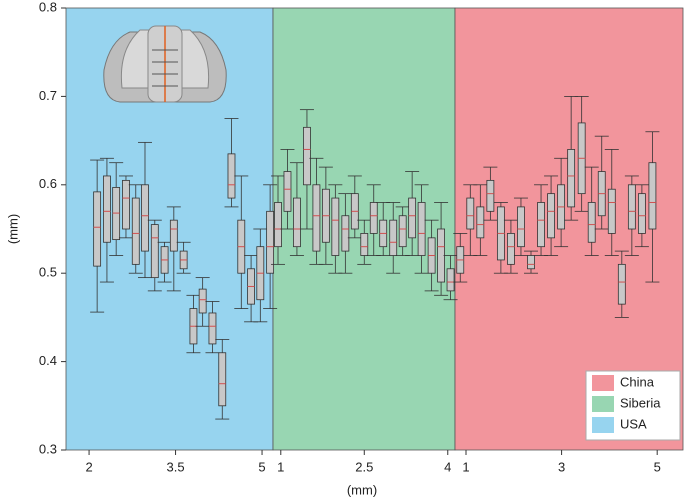 Image resolution: width=685 pixels, height=502 pixels. Describe the element at coordinates (48, 448) in the screenshot. I see `y-tick-label: 0.3` at that location.